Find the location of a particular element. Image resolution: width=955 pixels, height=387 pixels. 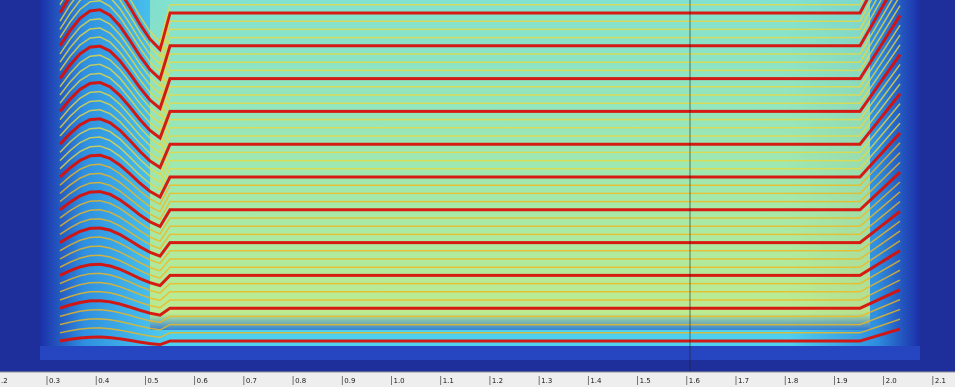

x-tick-label: 1.3 is located at coordinates (546, 381).